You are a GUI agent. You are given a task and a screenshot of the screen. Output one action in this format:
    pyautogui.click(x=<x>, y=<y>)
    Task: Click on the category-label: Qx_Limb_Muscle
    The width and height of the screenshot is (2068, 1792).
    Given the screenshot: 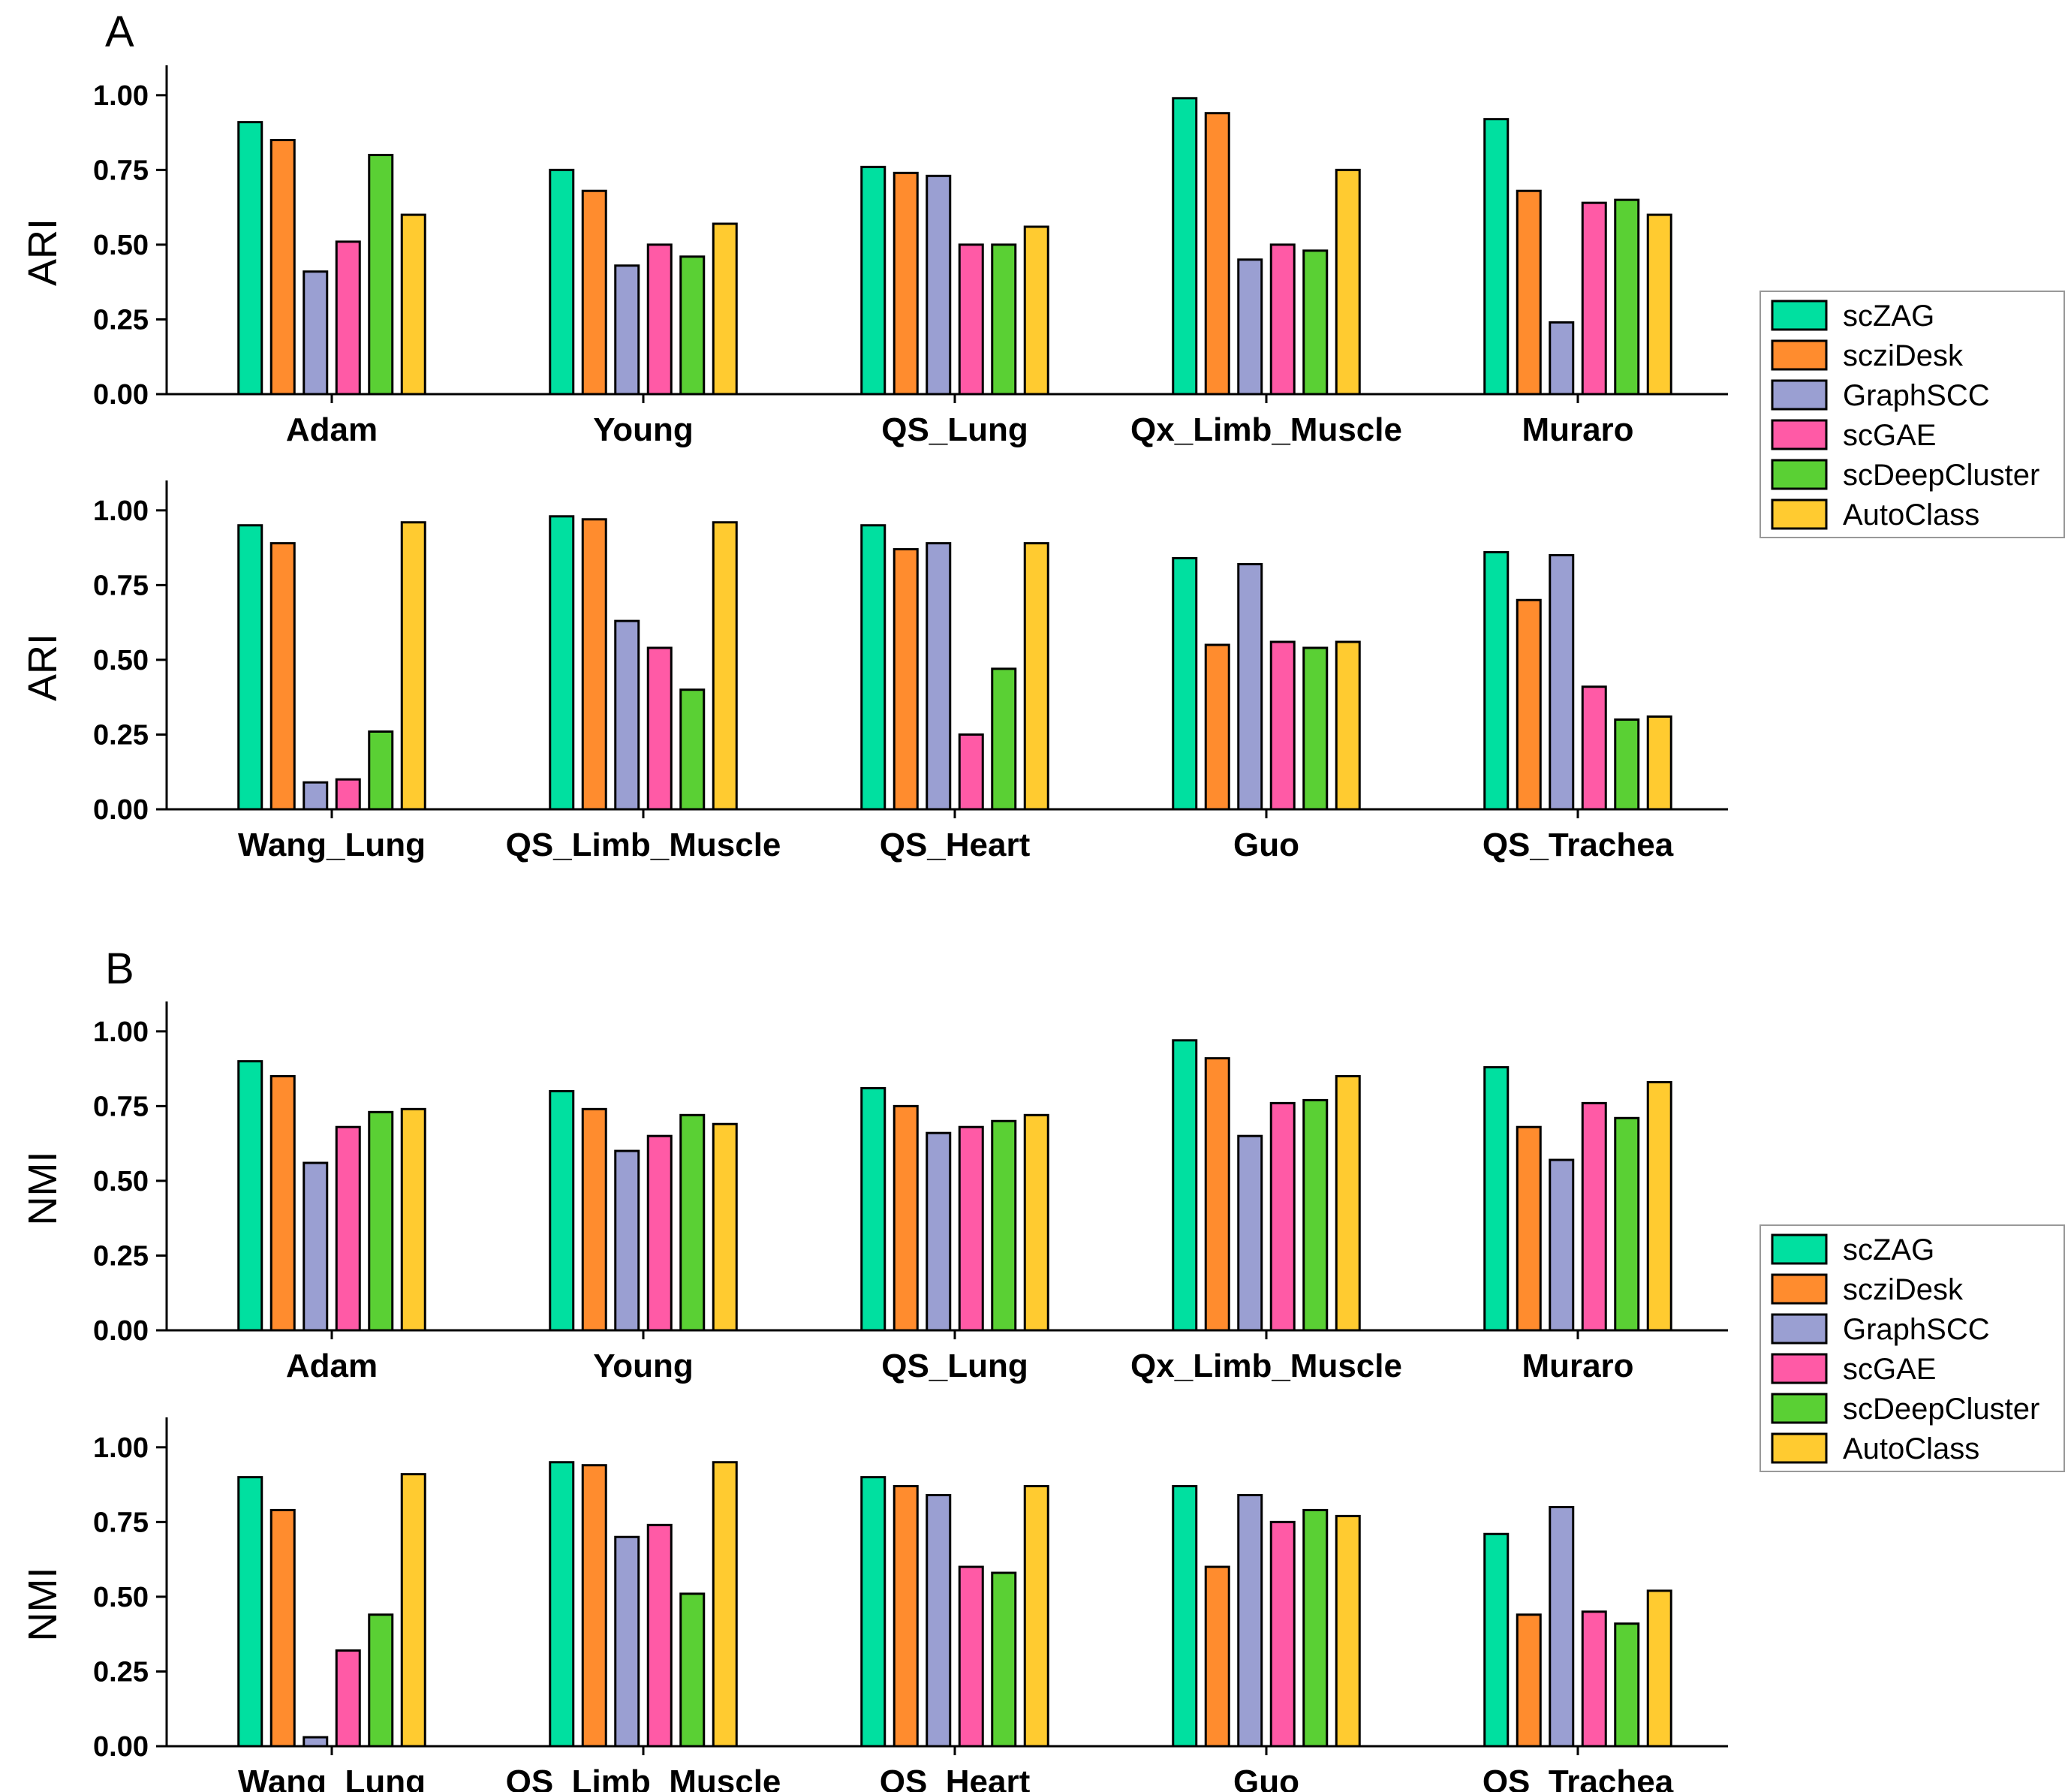 What is the action you would take?
    pyautogui.click(x=1266, y=429)
    